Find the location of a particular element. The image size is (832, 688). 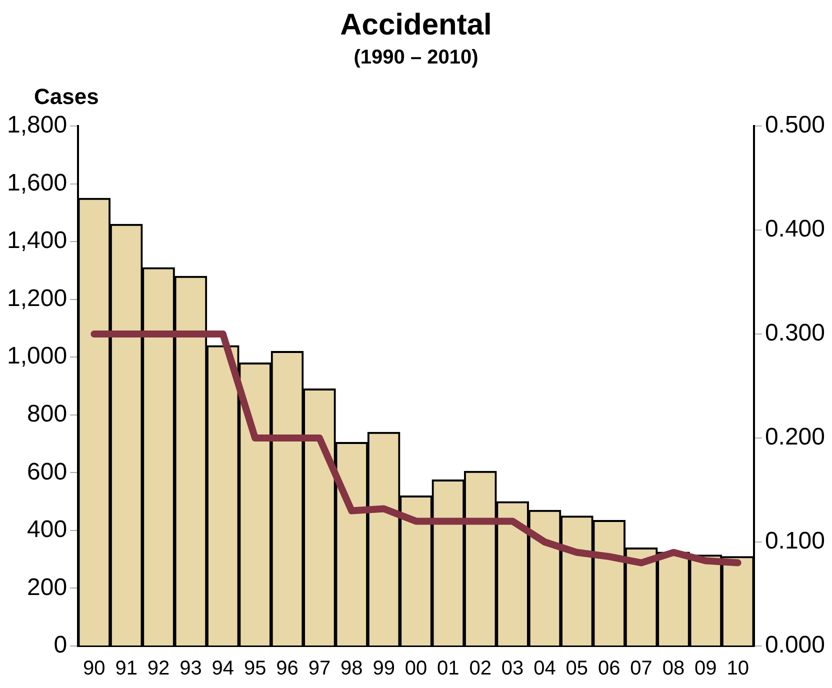

y-tick-label: 0 is located at coordinates (61, 645).